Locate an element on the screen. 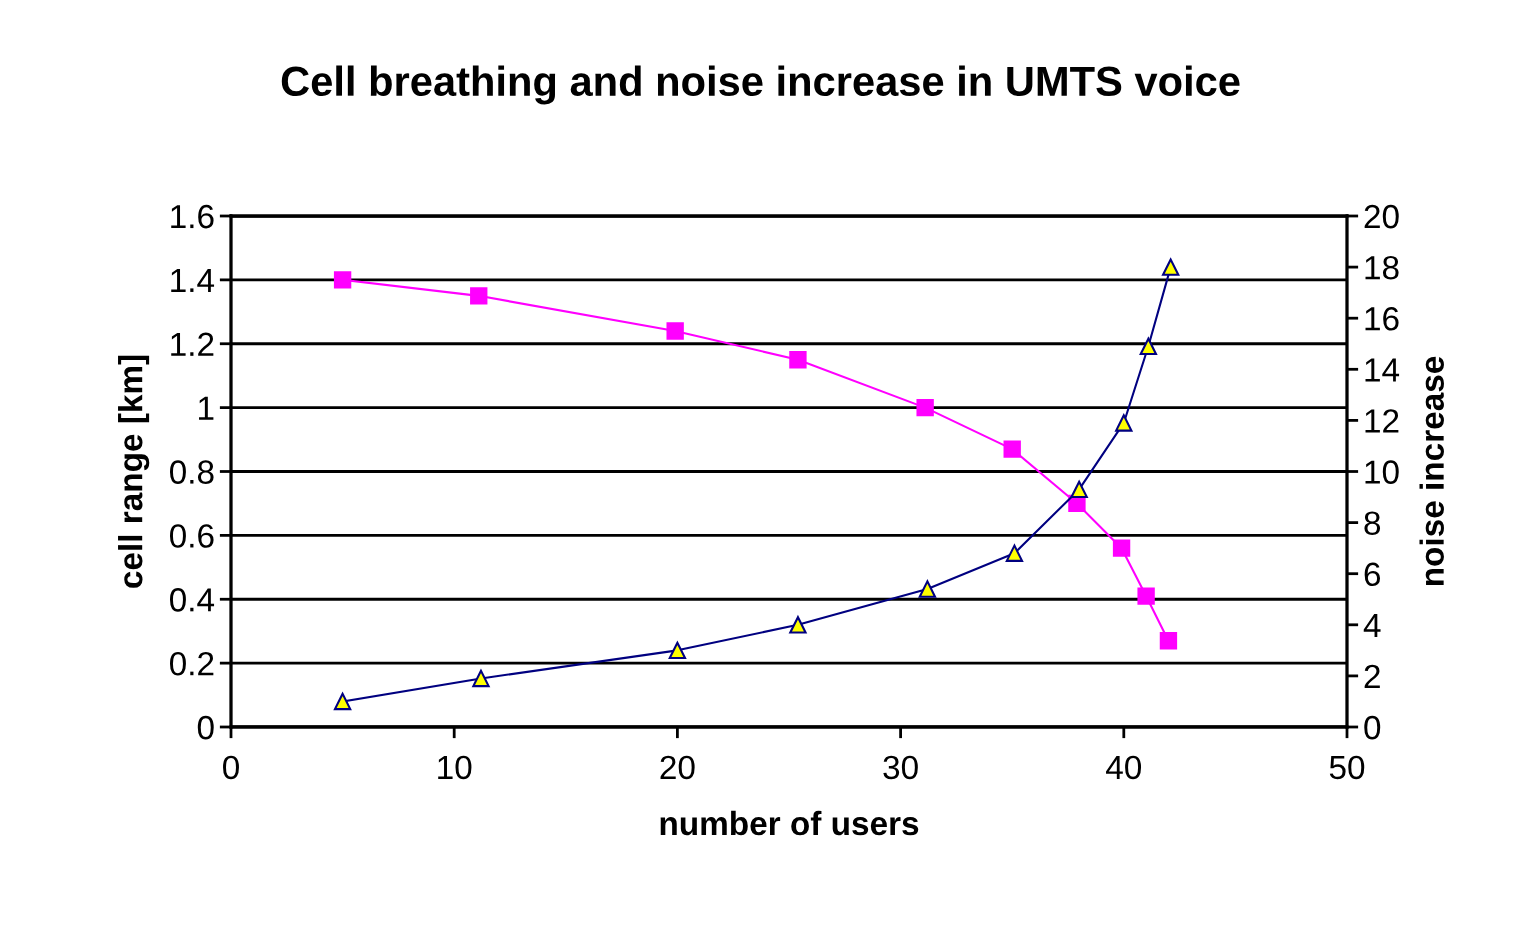 This screenshot has height=938, width=1521. x-tick-label: 50 is located at coordinates (1347, 767).